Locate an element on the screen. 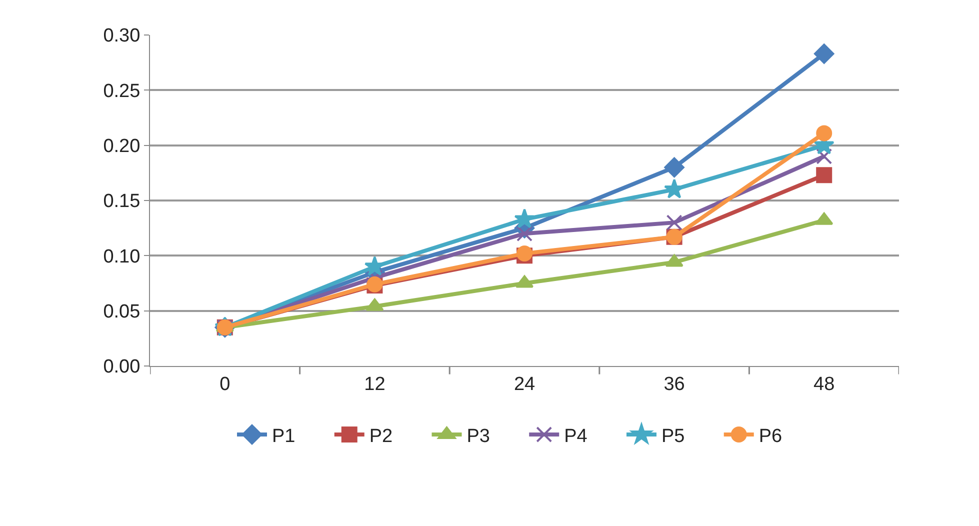  y-tick-label: 0.05 is located at coordinates (121, 311).